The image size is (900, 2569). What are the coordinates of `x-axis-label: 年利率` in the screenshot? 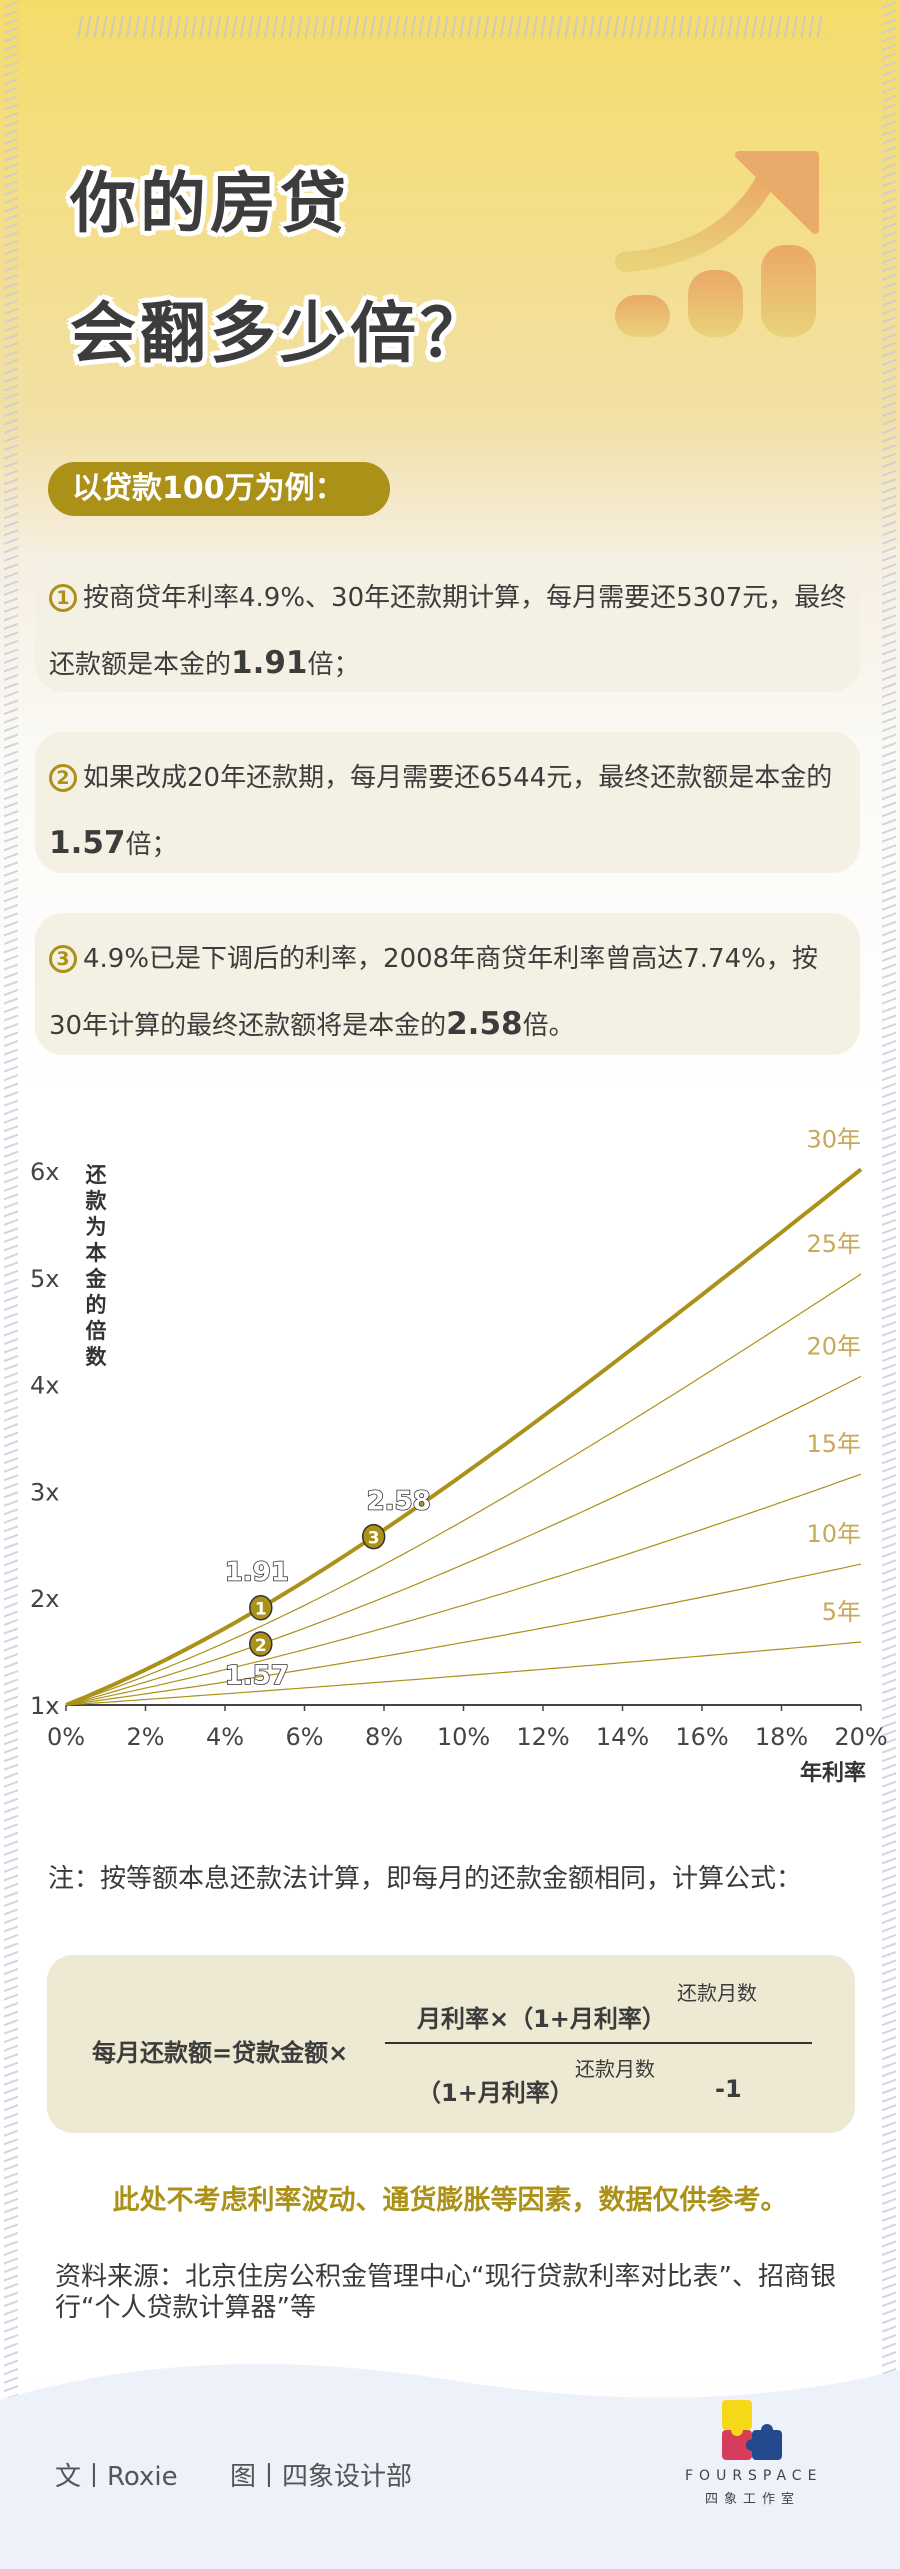 It's located at (833, 1773).